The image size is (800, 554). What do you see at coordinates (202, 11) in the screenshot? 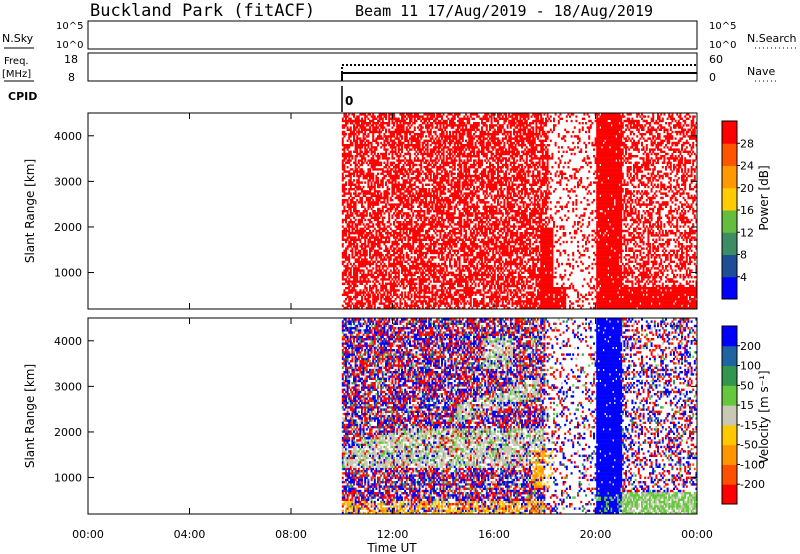
I see `site-title: Buckland Park (fitACF)` at bounding box center [202, 11].